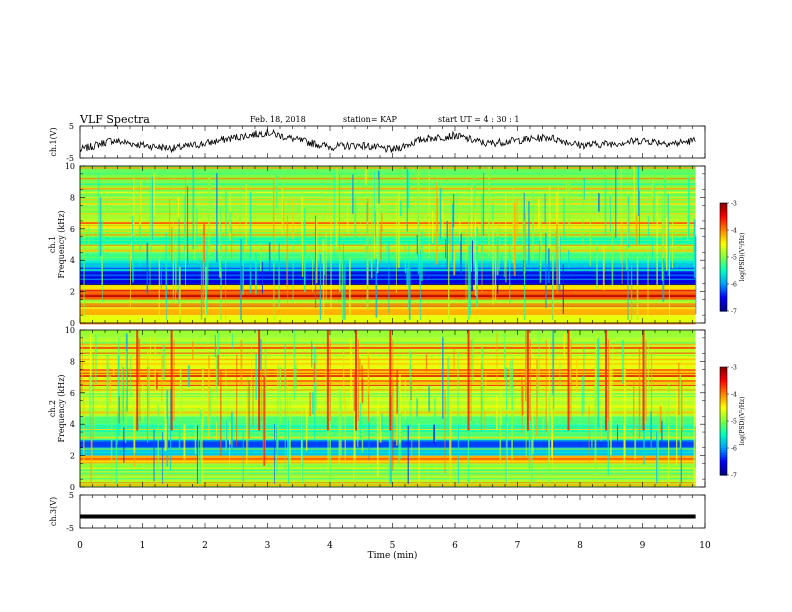 This screenshot has height=612, width=792. I want to click on y-tick-label: 5, so click(71, 495).